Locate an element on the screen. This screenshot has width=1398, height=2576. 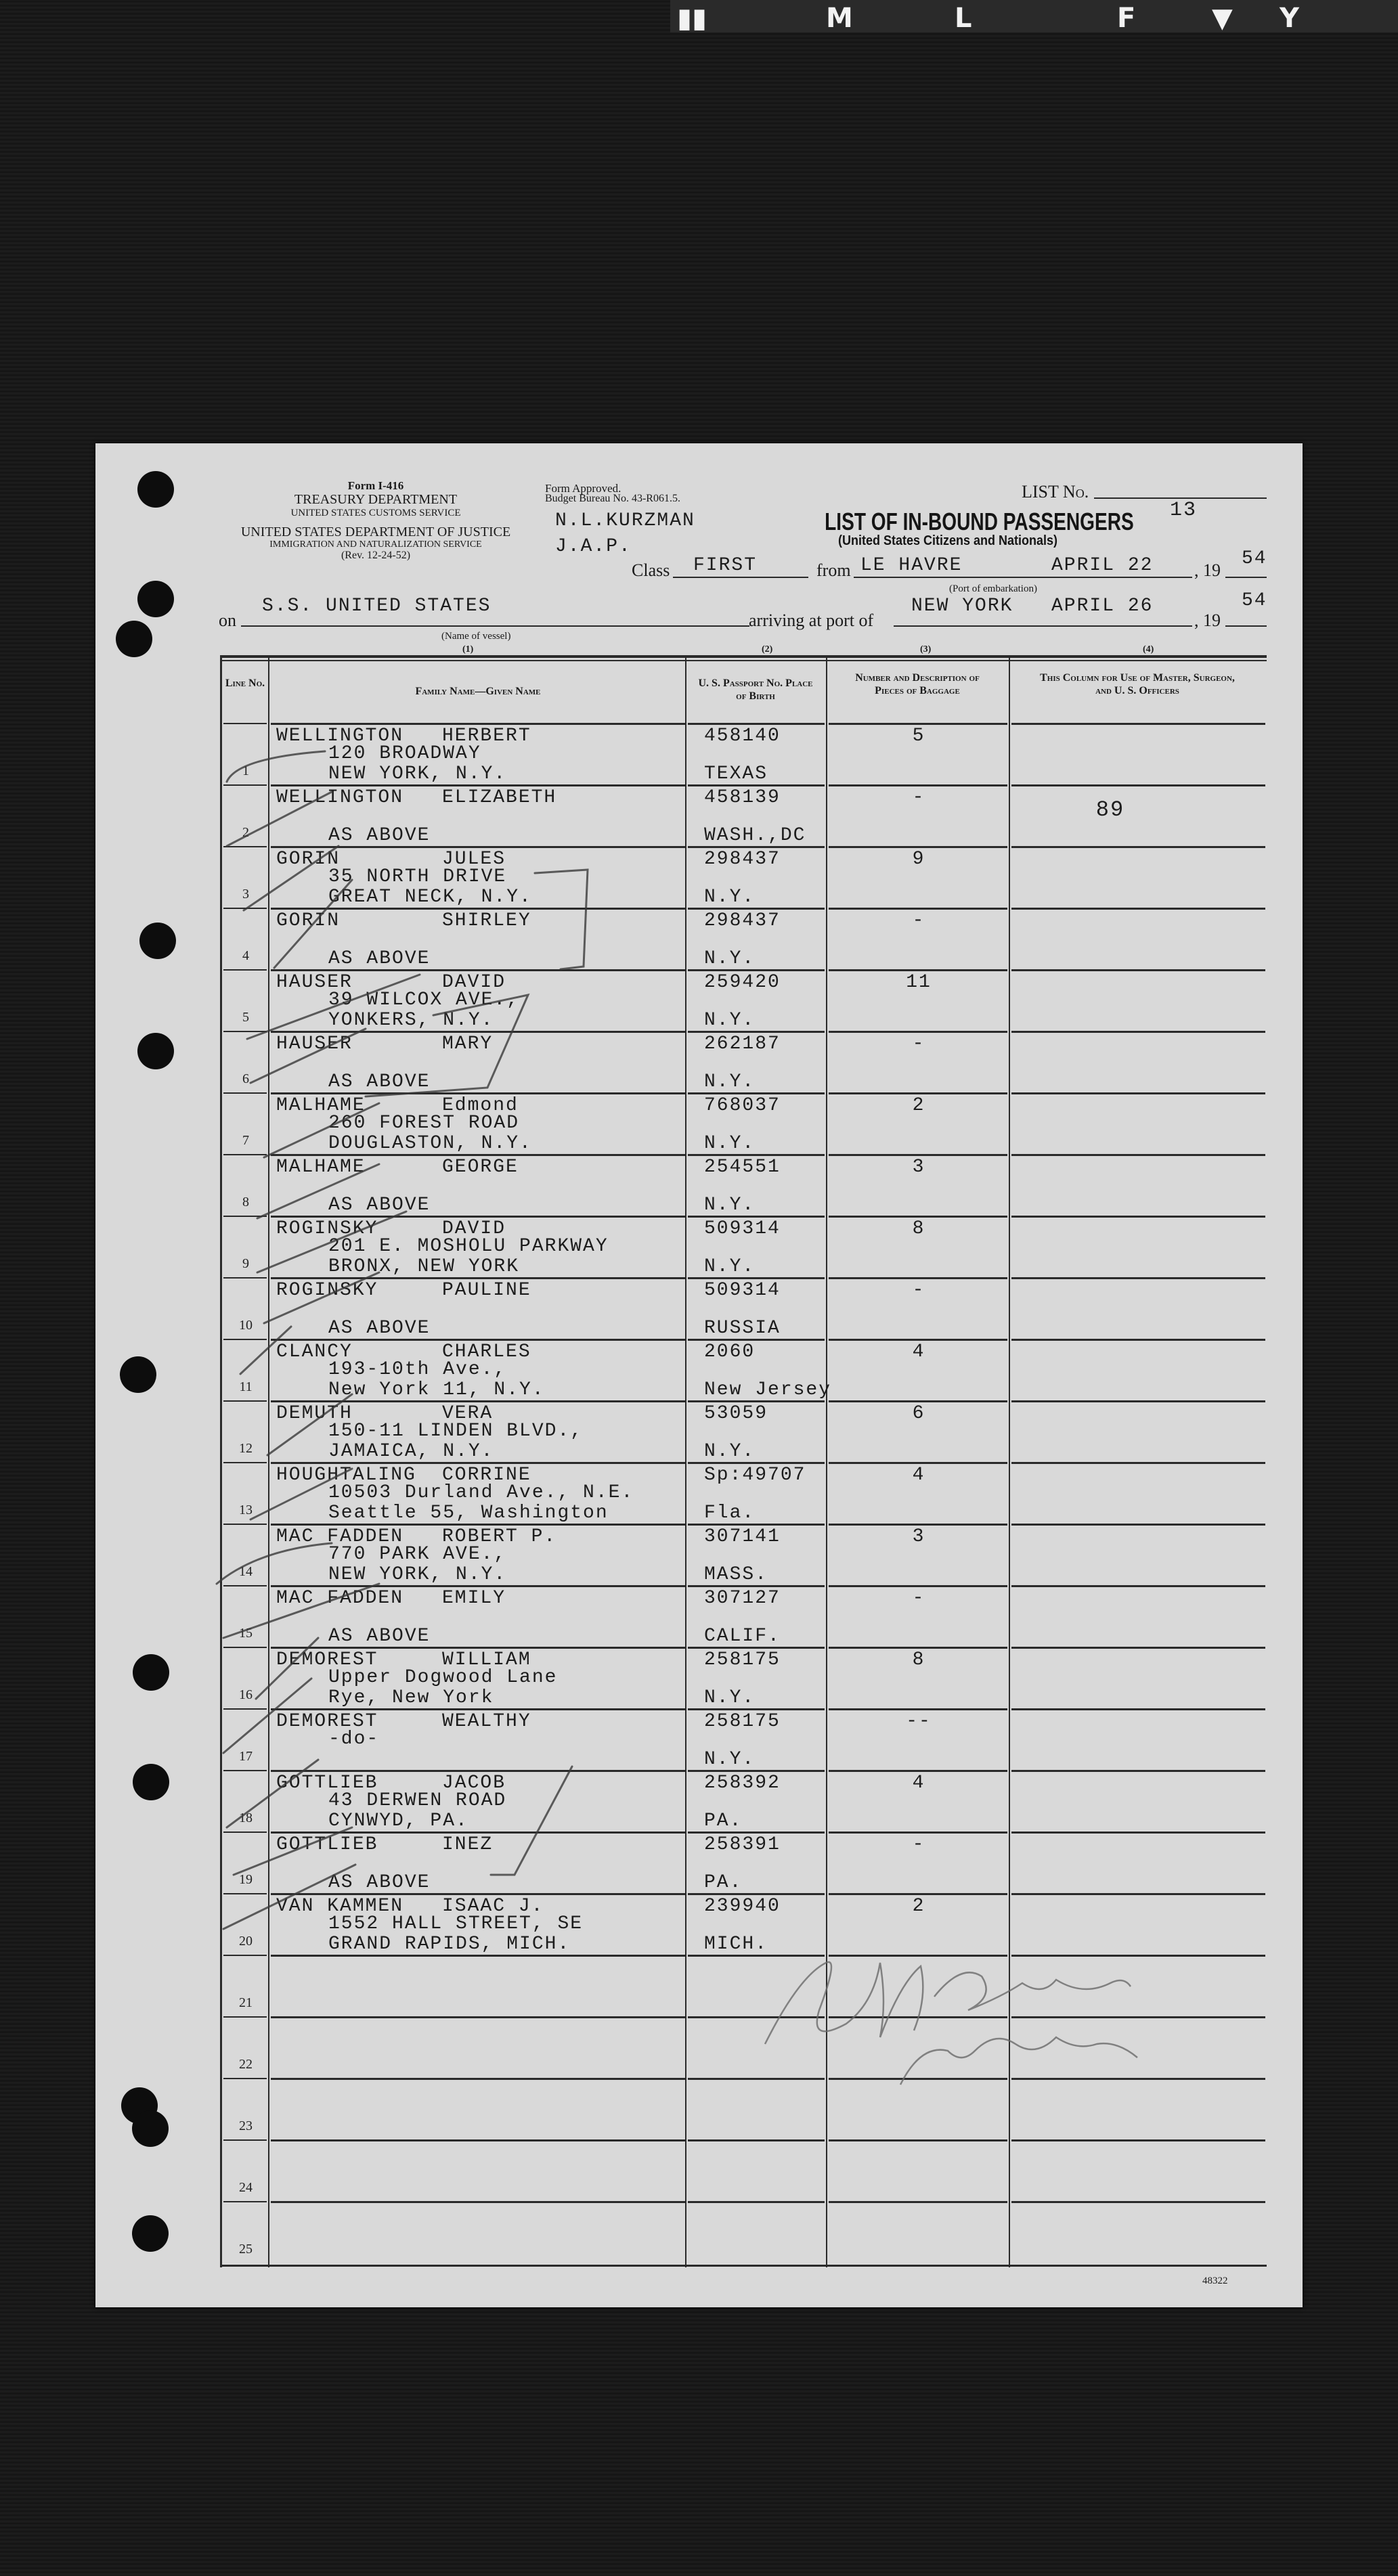
family-name: MALHAME is located at coordinates (321, 1105).